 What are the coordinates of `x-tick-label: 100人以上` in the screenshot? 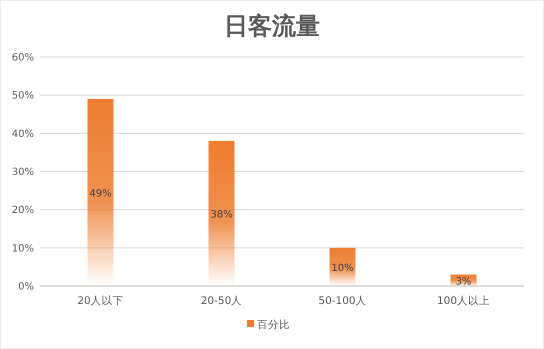 It's located at (463, 300).